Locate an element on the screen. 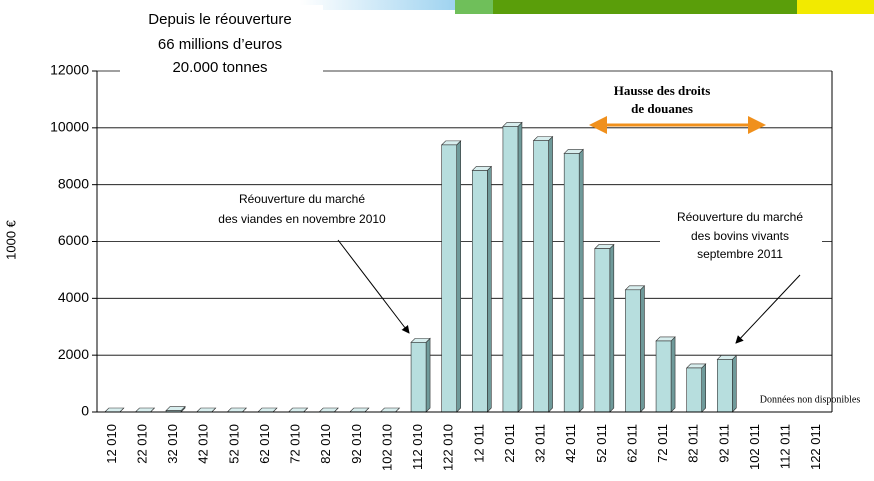  y-tick-label: 8000 is located at coordinates (73, 183).